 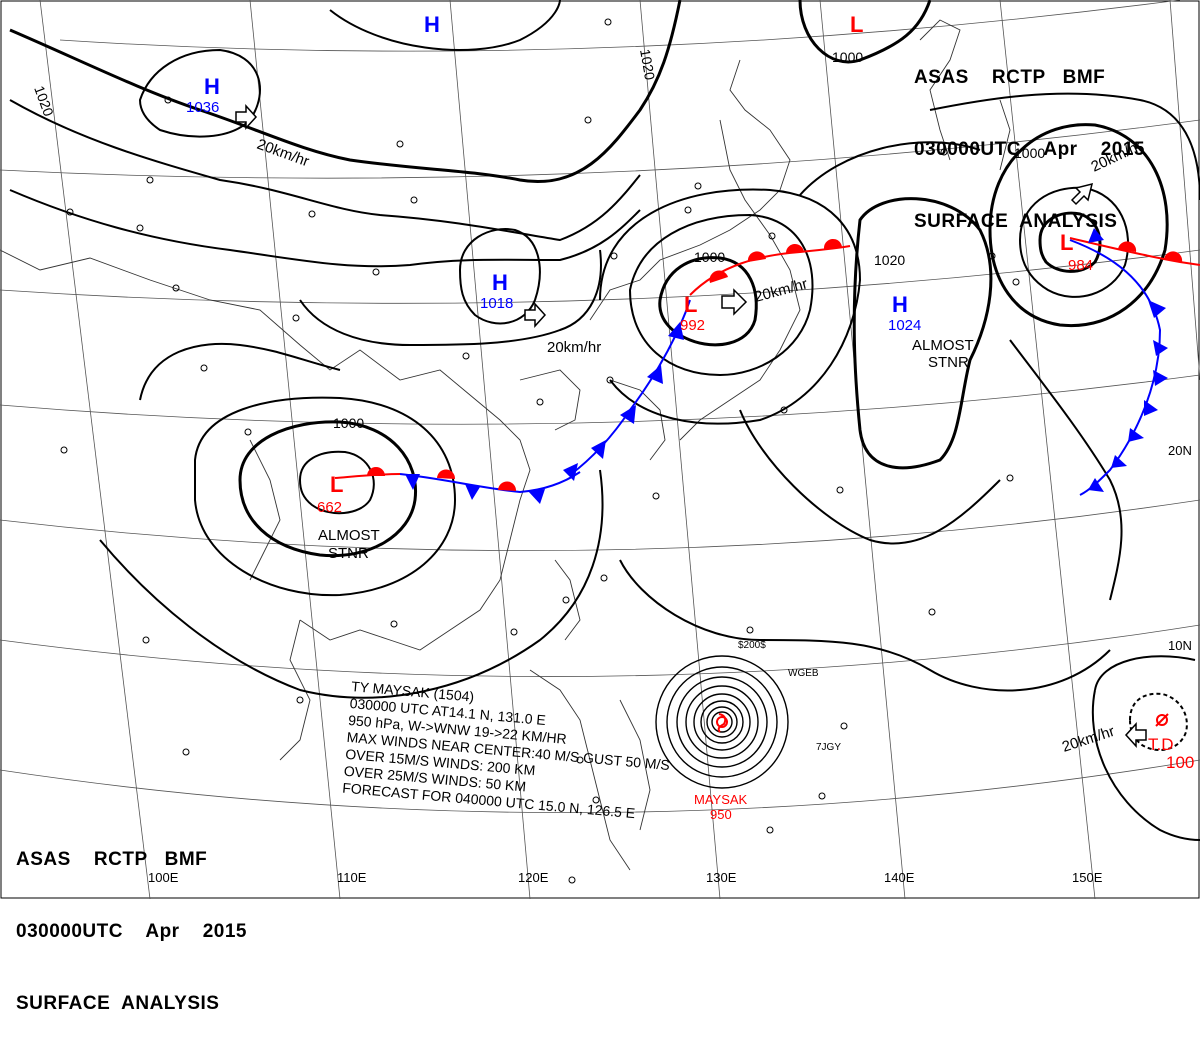 What do you see at coordinates (574, 347) in the screenshot?
I see `motion-speed-label: 20km/hr` at bounding box center [574, 347].